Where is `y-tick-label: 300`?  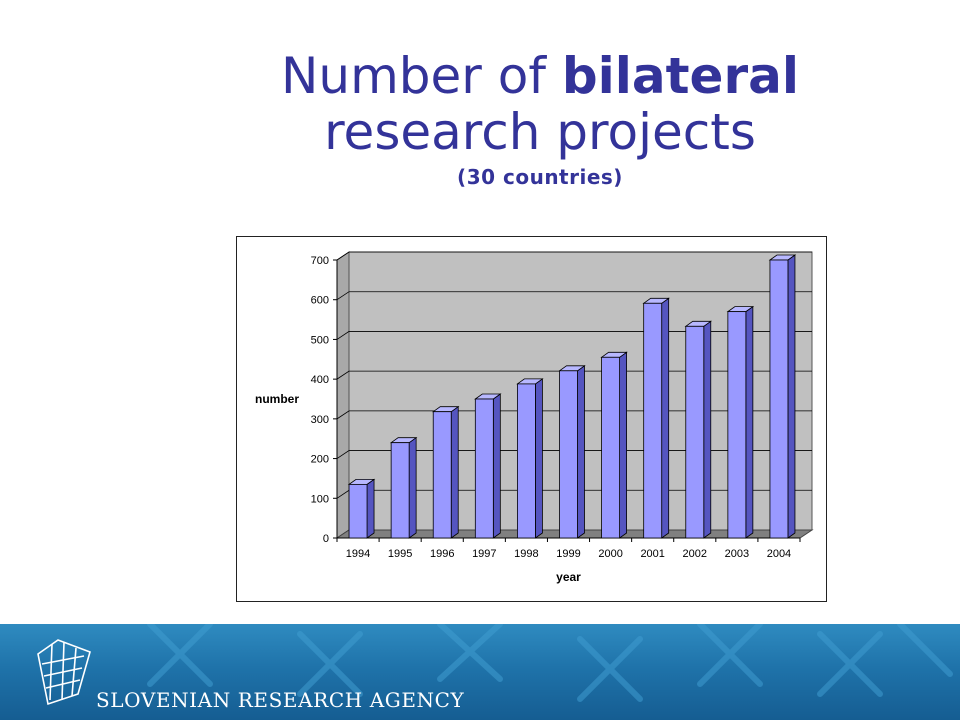
y-tick-label: 300 is located at coordinates (320, 420).